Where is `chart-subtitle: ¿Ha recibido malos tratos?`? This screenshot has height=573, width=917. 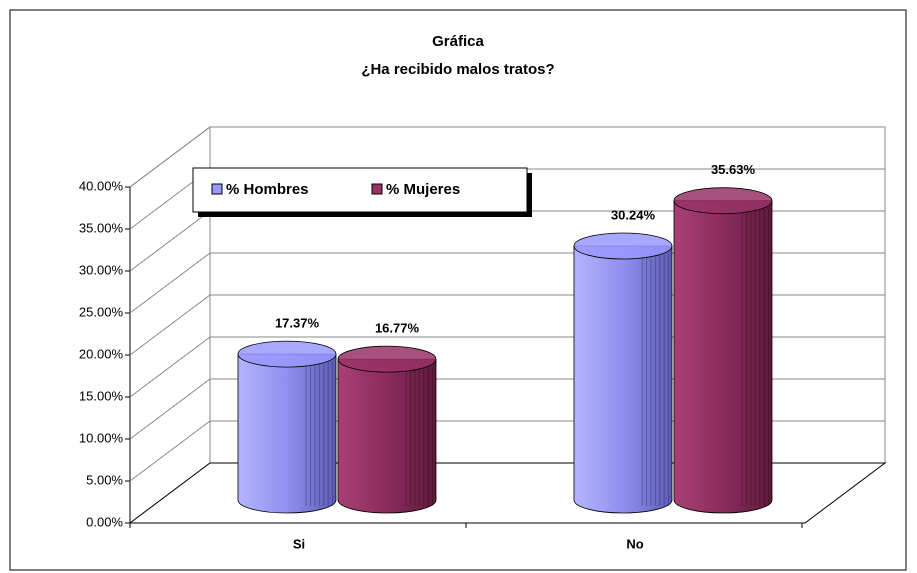
chart-subtitle: ¿Ha recibido malos tratos? is located at coordinates (457, 69).